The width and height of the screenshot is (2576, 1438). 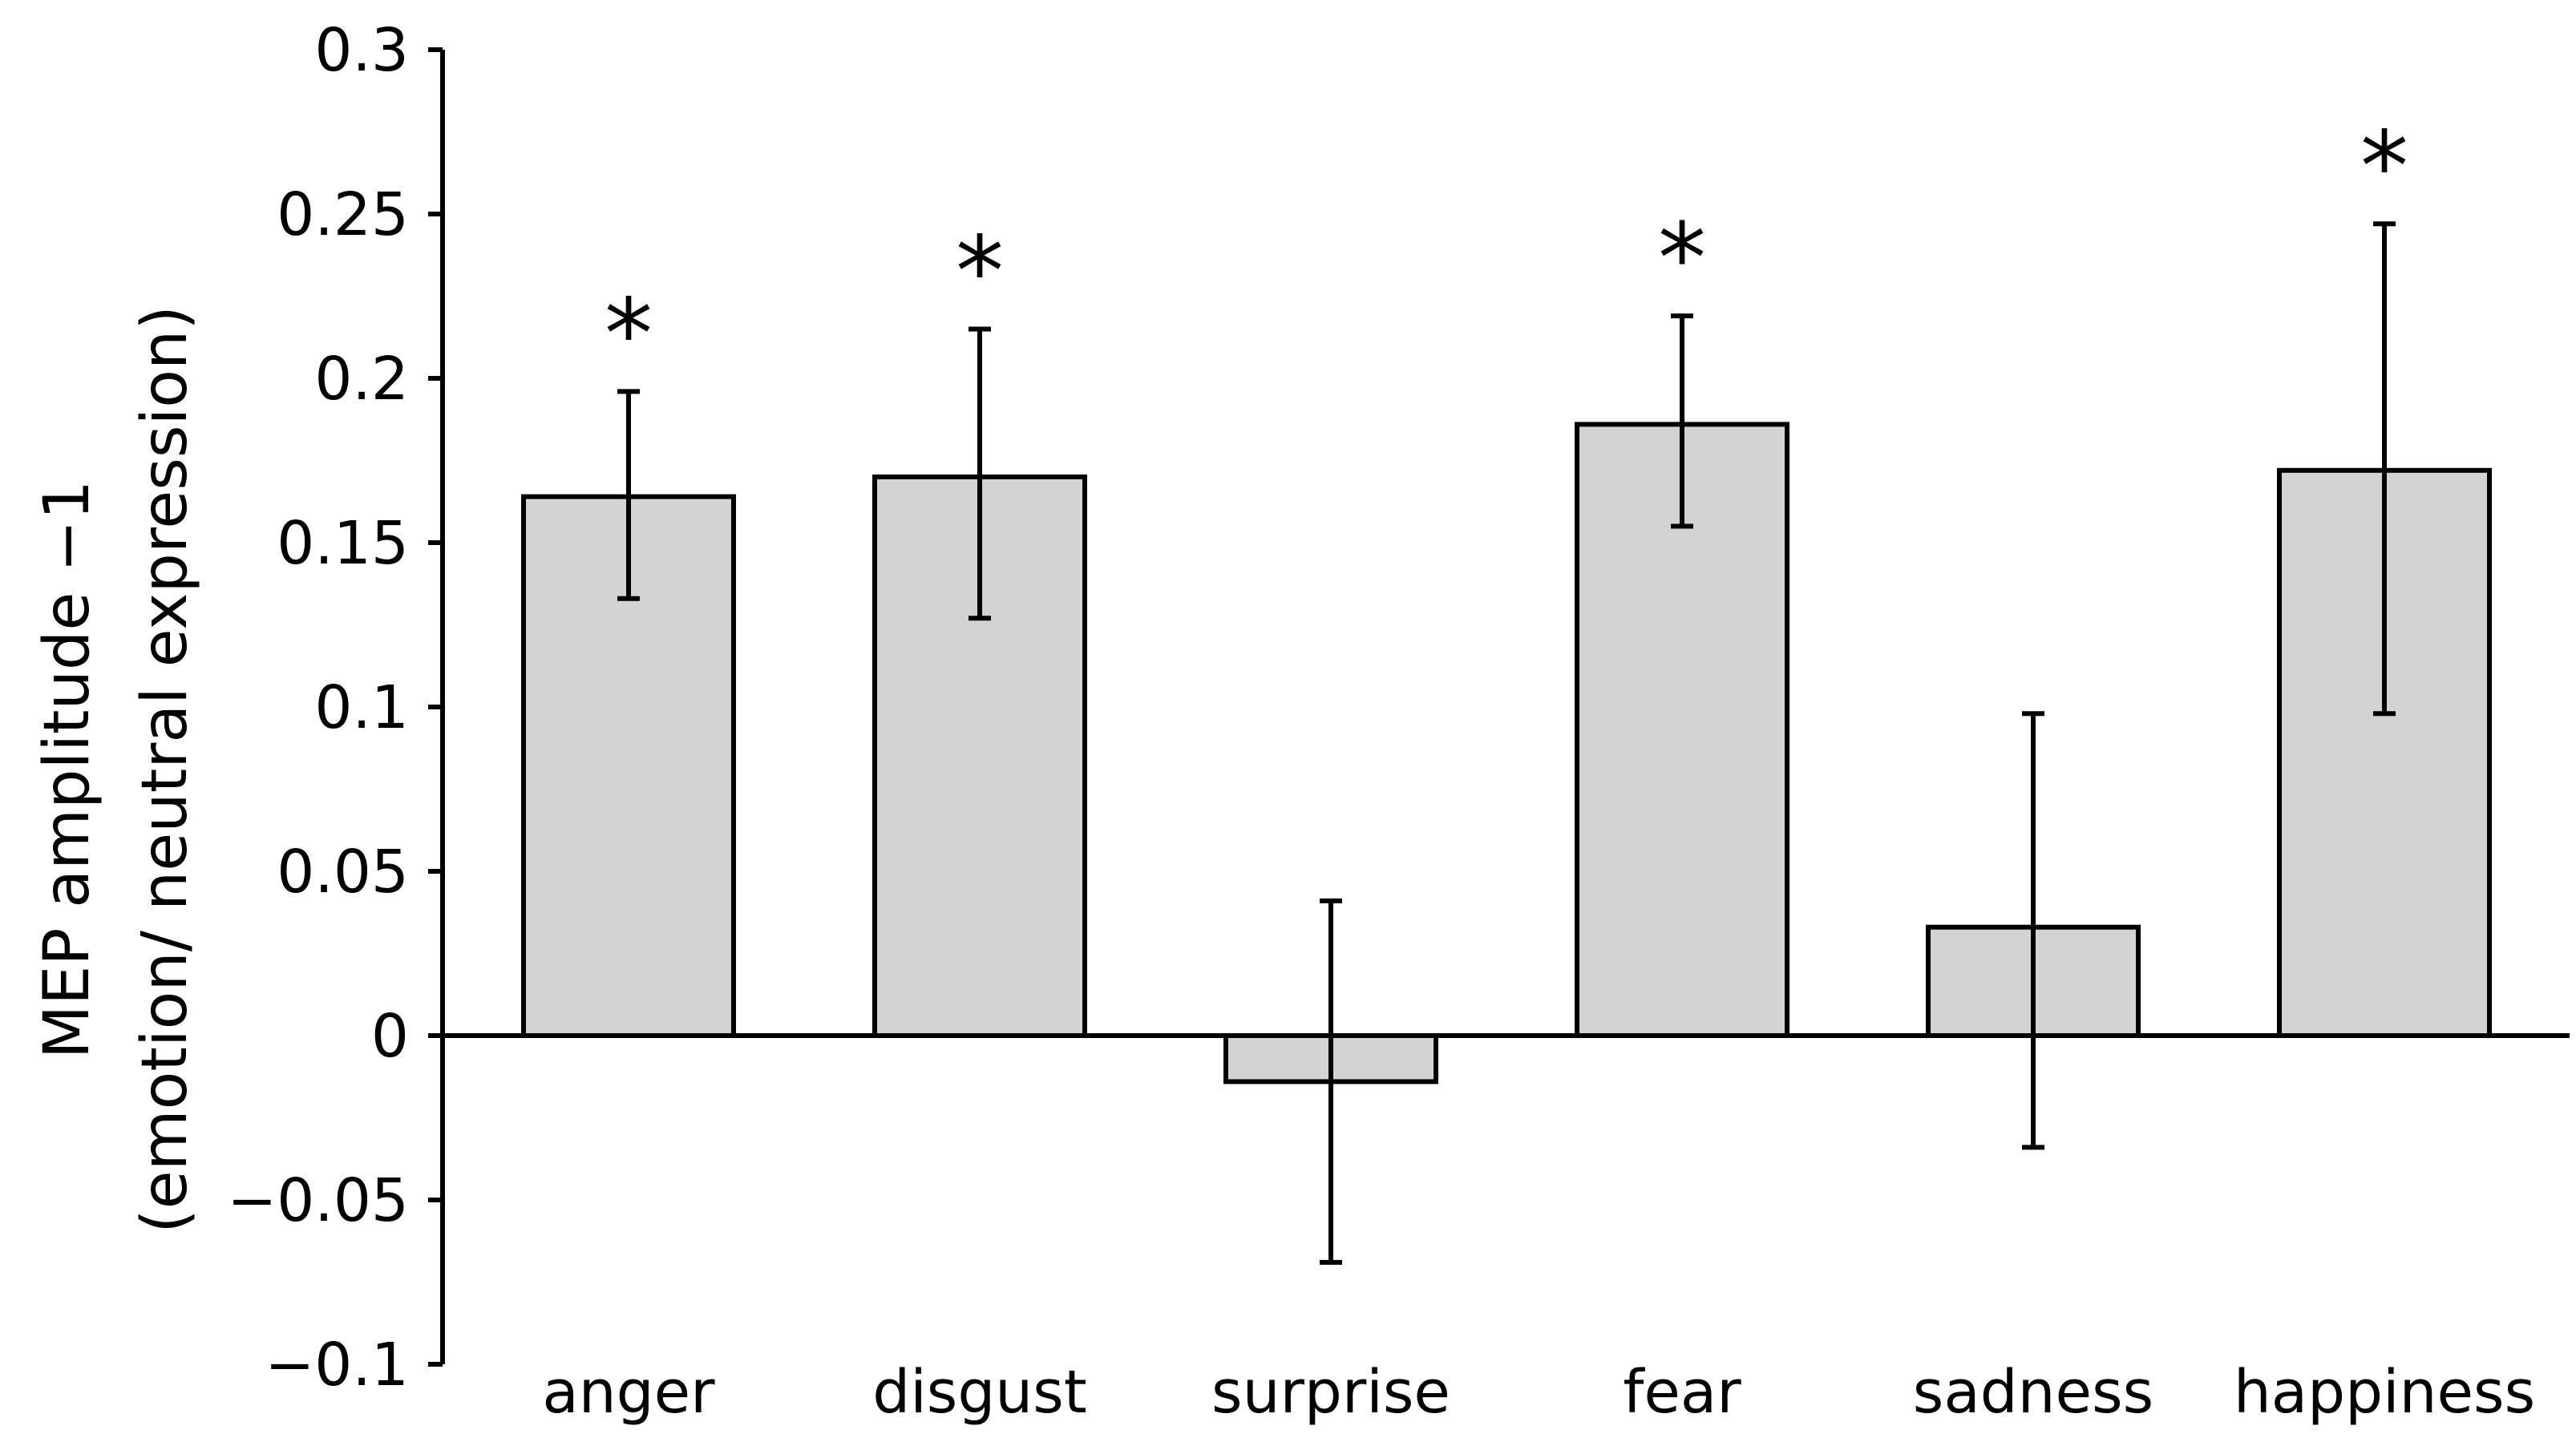 I want to click on y-tick-label: 0.2, so click(x=361, y=379).